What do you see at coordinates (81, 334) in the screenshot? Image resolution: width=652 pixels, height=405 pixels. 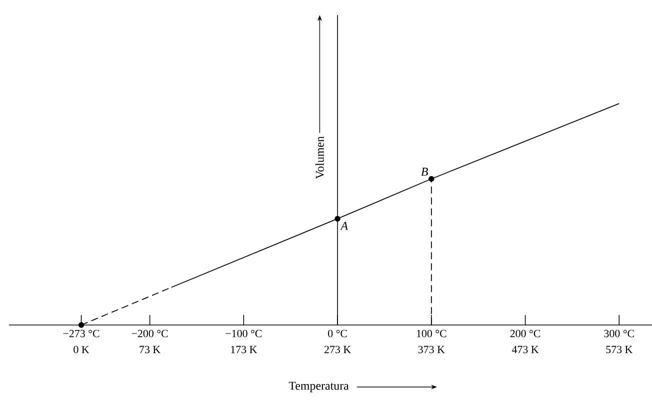 I see `x-tick-label: −273 °C` at bounding box center [81, 334].